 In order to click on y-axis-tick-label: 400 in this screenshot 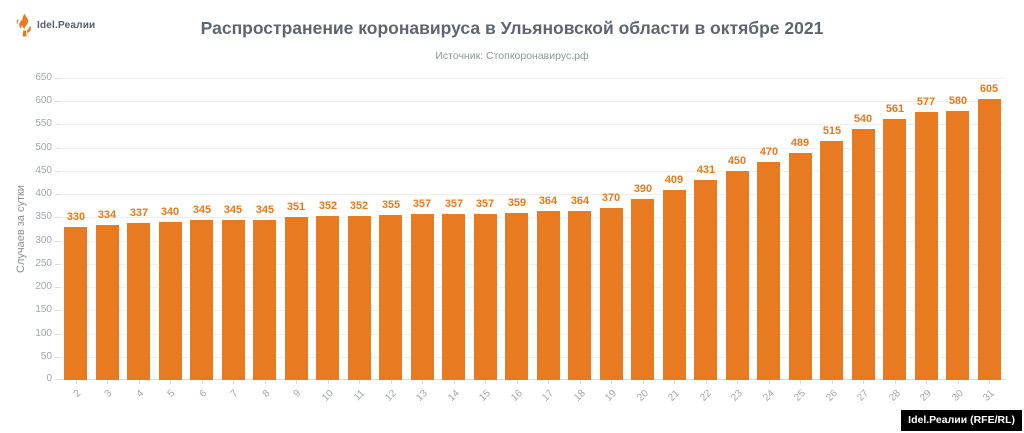, I will do `click(43, 193)`.